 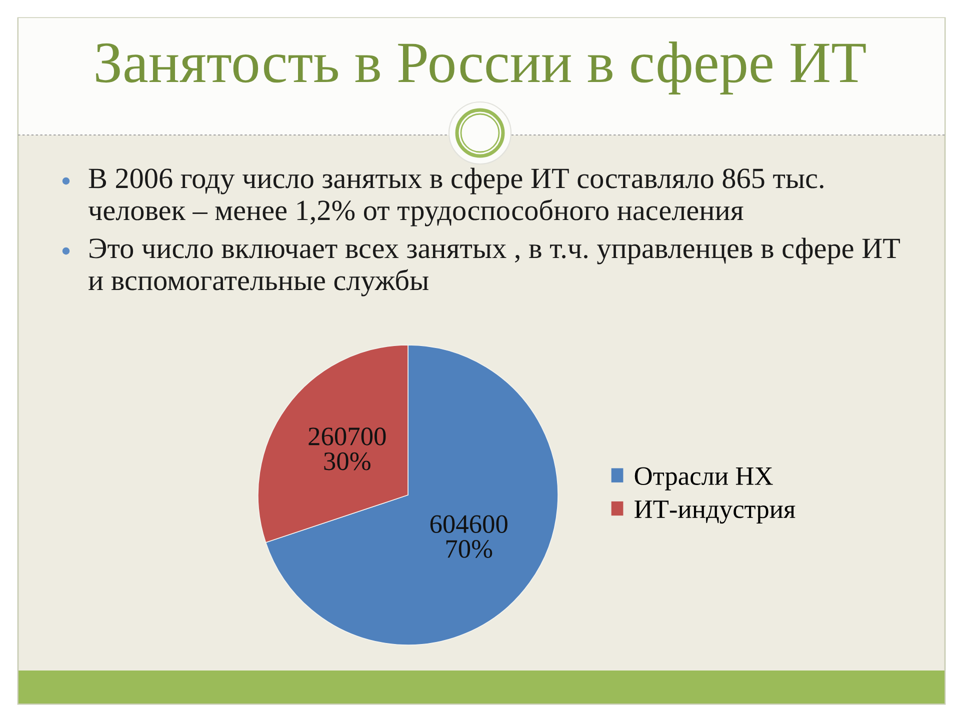 I want to click on legend-label: Отрасли НХ, so click(x=703, y=478).